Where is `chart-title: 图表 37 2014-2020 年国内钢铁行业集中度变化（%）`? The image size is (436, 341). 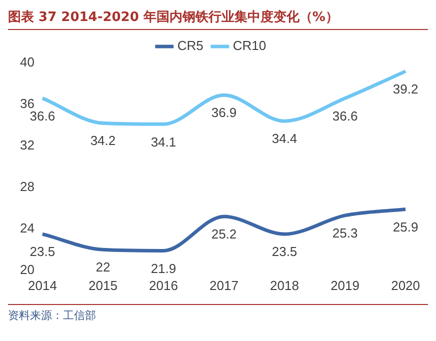 chart-title: 图表 37 2014-2020 年国内钢铁行业集中度变化（%） is located at coordinates (218, 19).